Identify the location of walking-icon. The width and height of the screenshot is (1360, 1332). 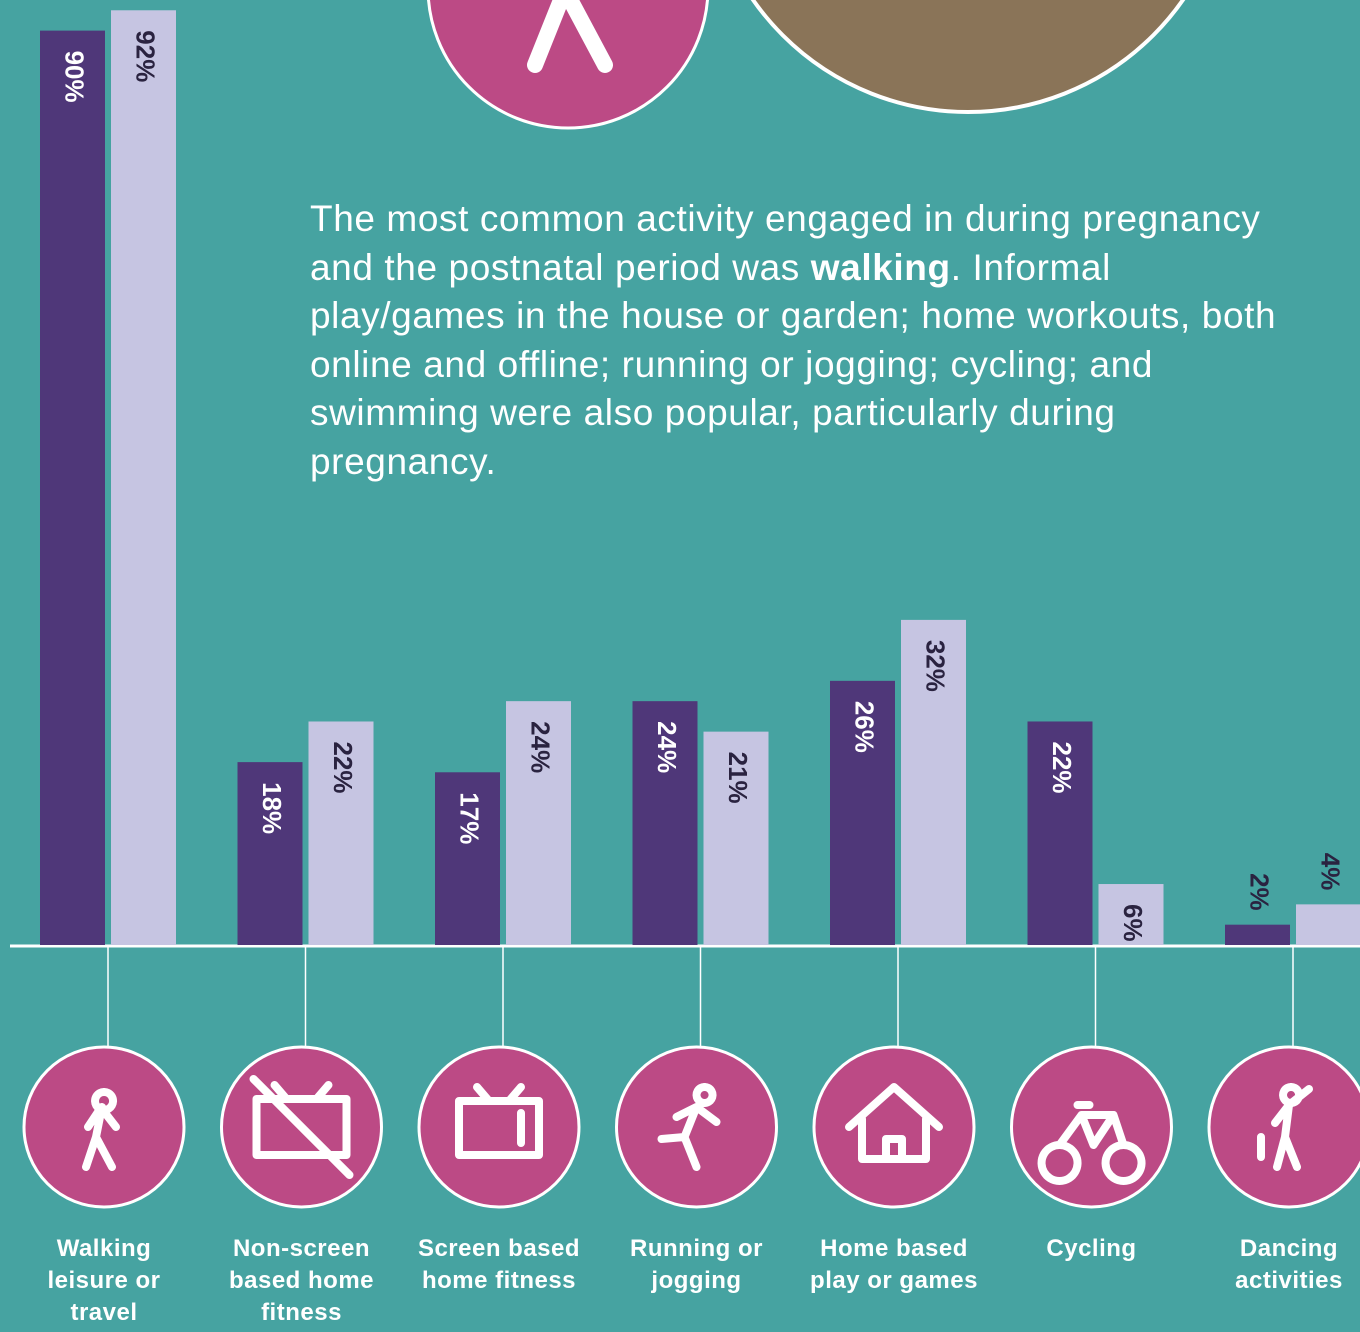
(570, 36).